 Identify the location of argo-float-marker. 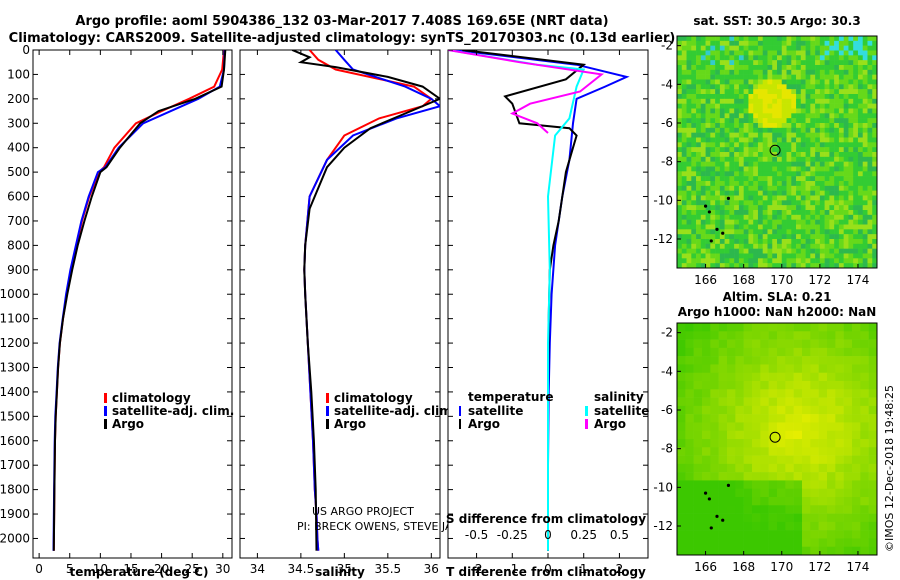
(775, 150).